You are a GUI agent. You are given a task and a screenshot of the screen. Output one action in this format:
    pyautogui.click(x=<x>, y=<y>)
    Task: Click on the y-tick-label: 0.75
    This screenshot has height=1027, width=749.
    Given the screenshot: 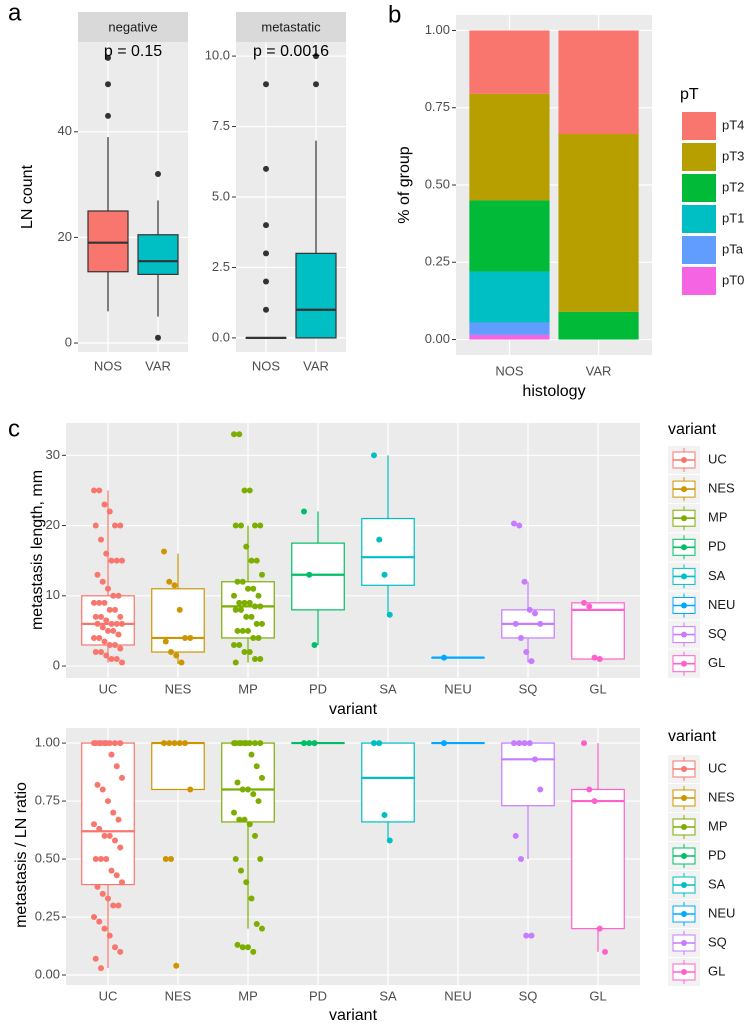 What is the action you would take?
    pyautogui.click(x=437, y=106)
    